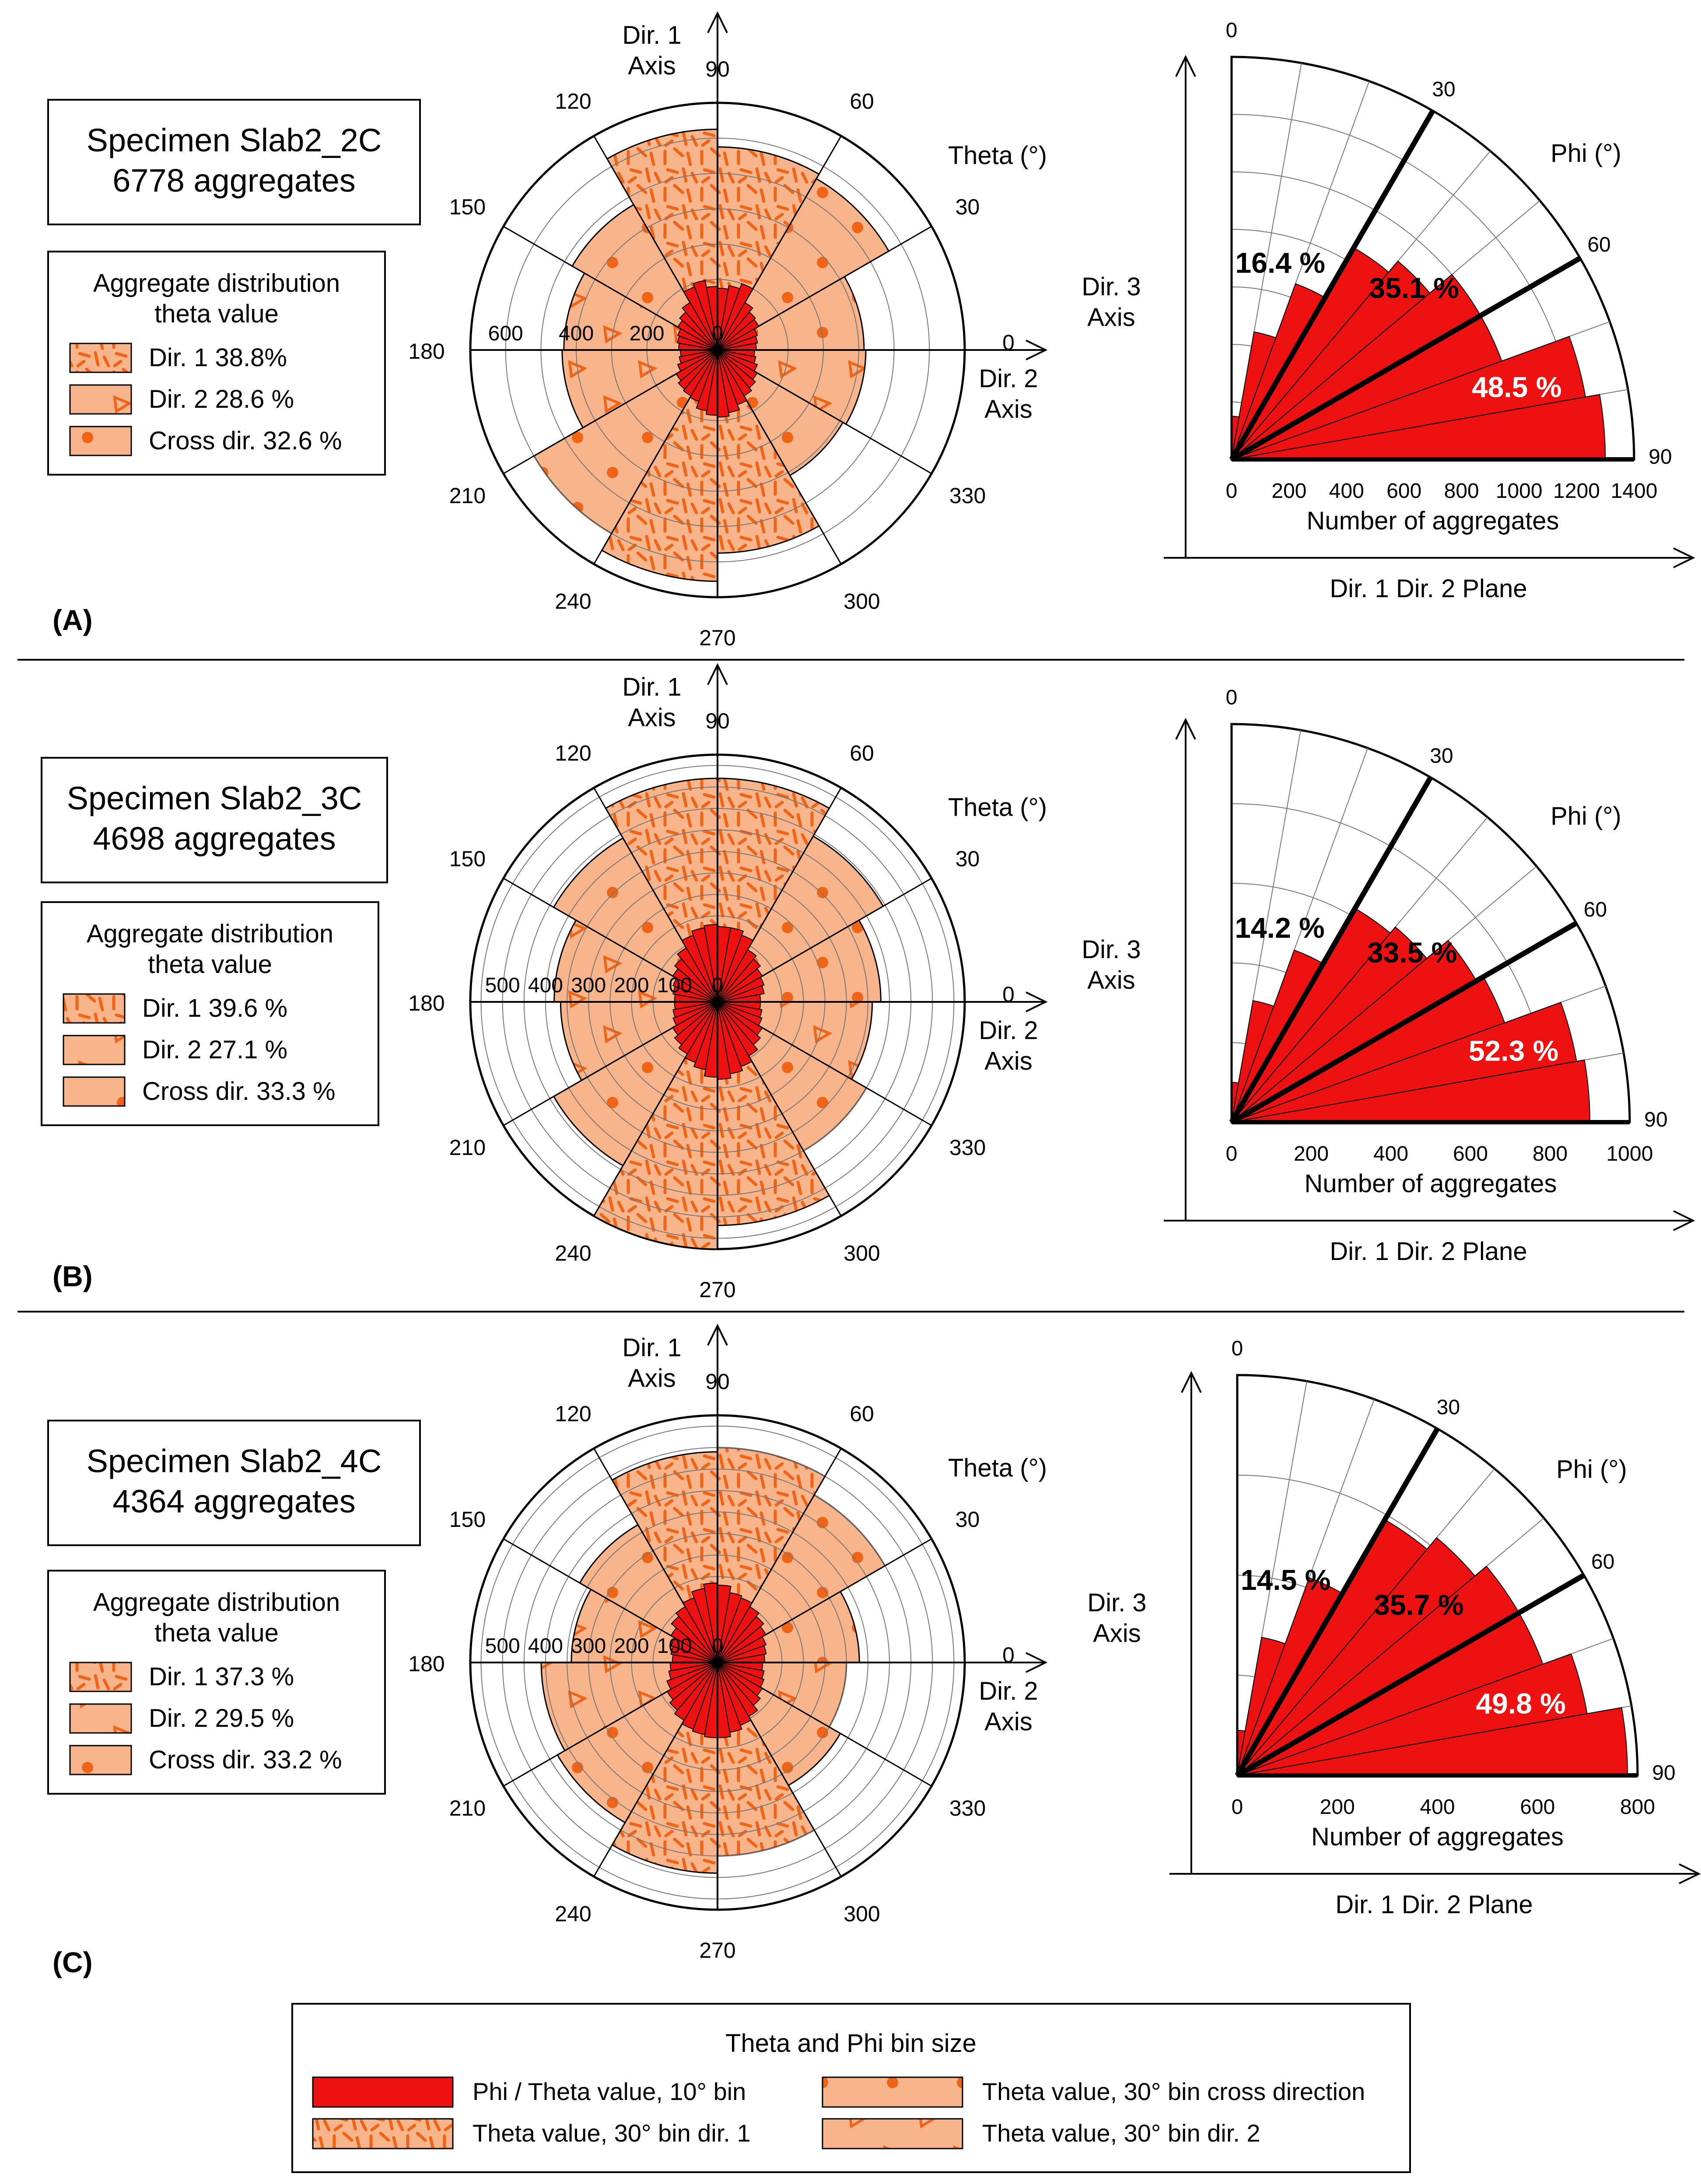  I want to click on specimen-name: Specimen Slab2_4C, so click(234, 1461).